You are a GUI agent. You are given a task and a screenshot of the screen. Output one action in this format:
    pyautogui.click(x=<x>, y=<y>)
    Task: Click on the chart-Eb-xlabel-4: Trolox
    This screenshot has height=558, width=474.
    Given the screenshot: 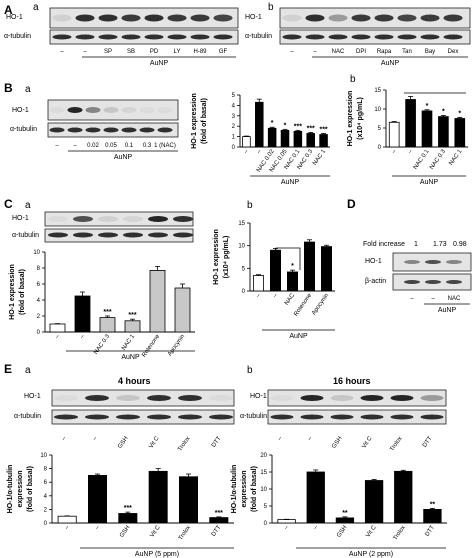 What is the action you would take?
    pyautogui.click(x=400, y=533)
    